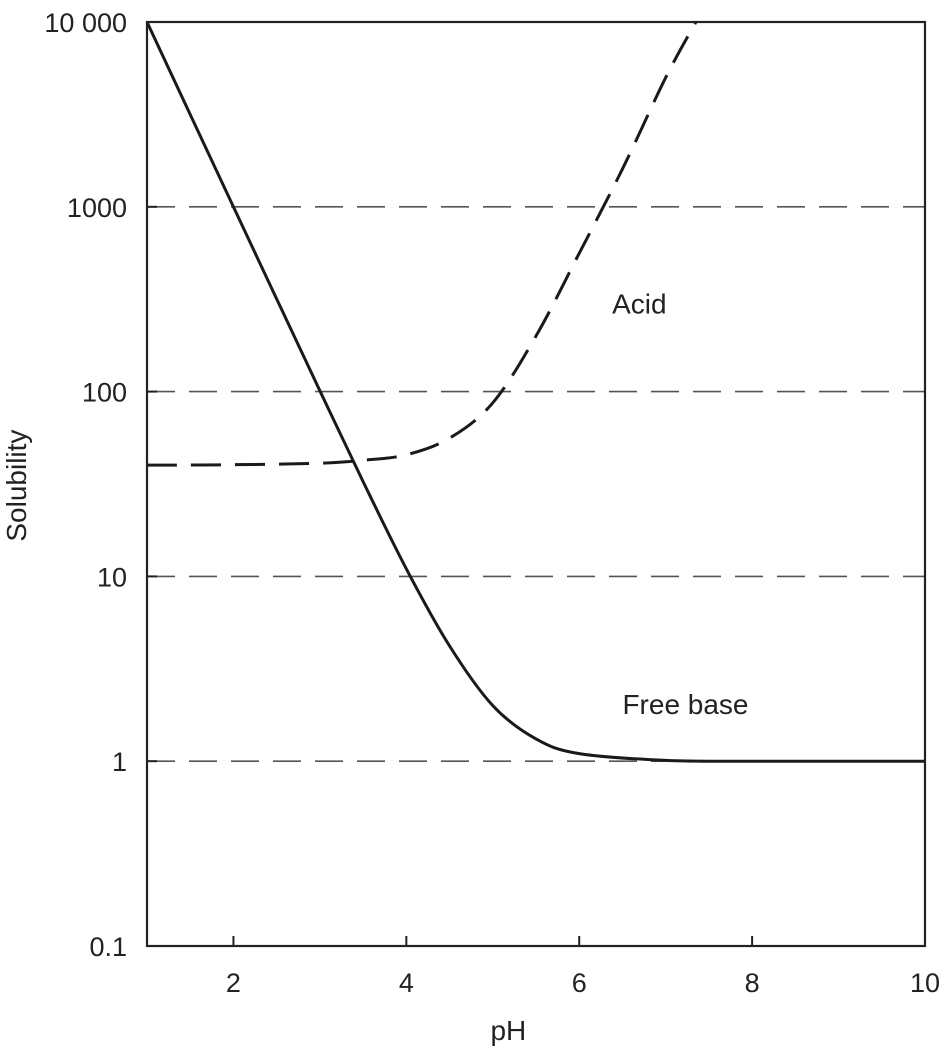  Describe the element at coordinates (119, 762) in the screenshot. I see `y-tick-label-1: 1` at that location.